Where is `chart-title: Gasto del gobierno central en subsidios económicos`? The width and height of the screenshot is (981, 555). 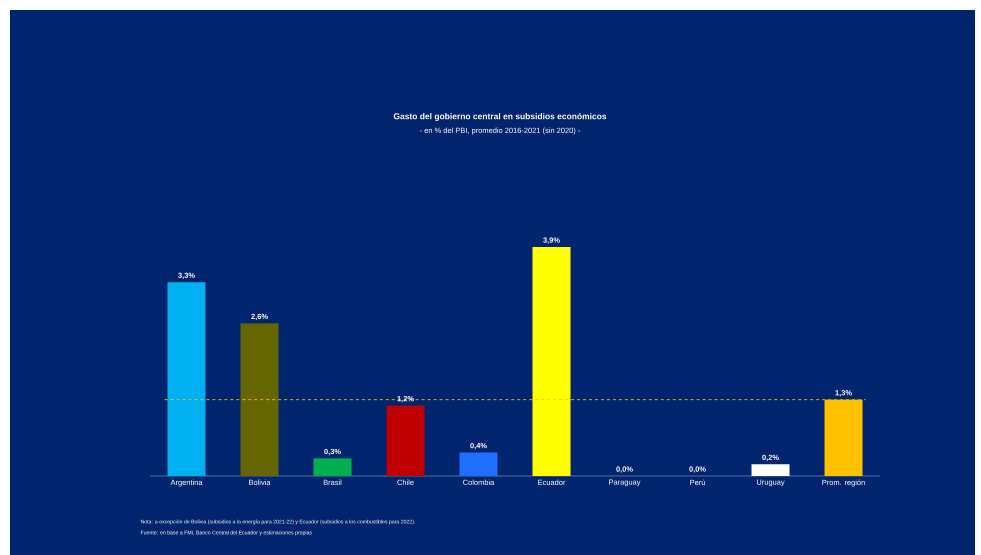
chart-title: Gasto del gobierno central en subsidios económicos is located at coordinates (500, 116).